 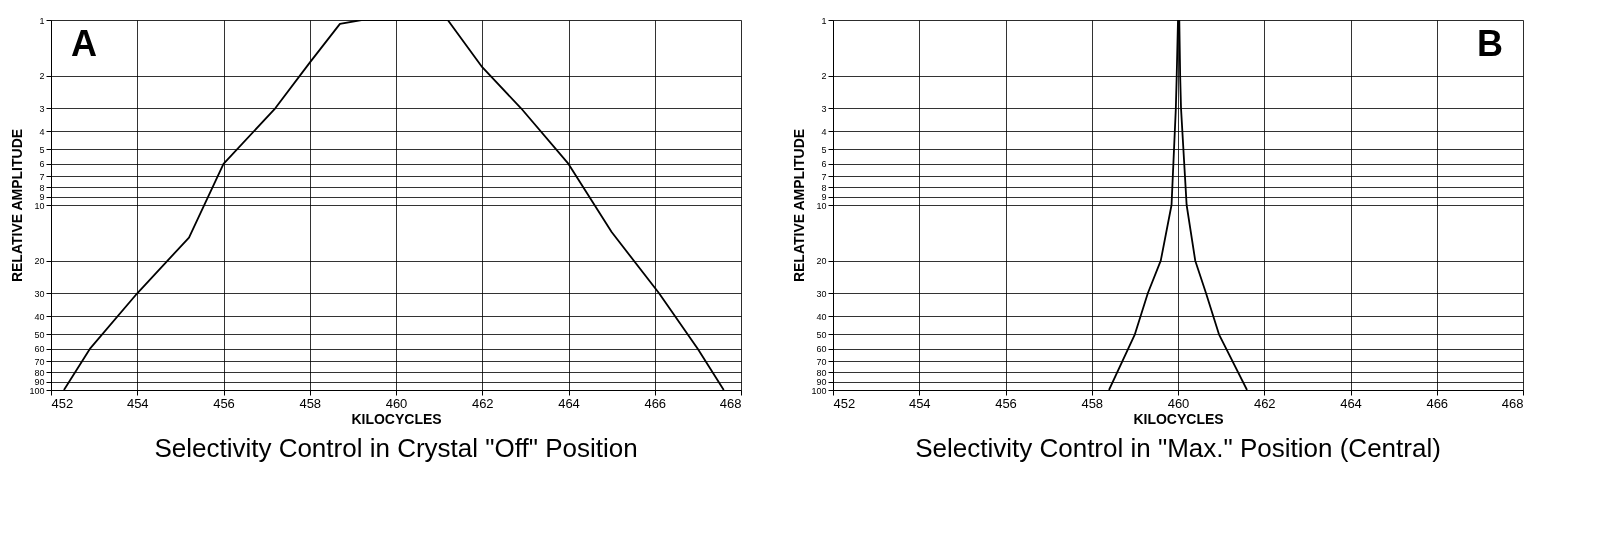 What do you see at coordinates (396, 448) in the screenshot?
I see `text: Selectivity Control in Crystal "Off" Position` at bounding box center [396, 448].